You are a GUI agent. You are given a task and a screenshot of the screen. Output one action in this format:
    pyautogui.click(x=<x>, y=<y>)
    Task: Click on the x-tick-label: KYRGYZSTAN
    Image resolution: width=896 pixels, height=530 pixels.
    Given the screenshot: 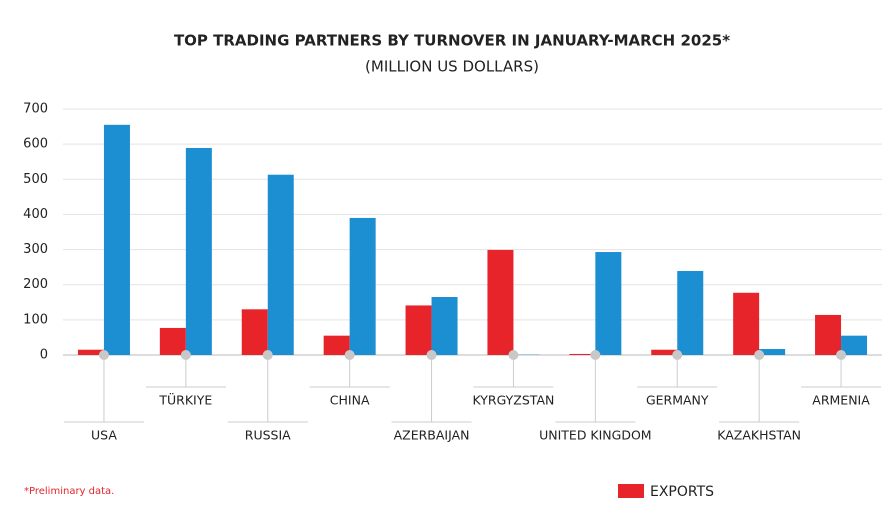 What is the action you would take?
    pyautogui.click(x=514, y=400)
    